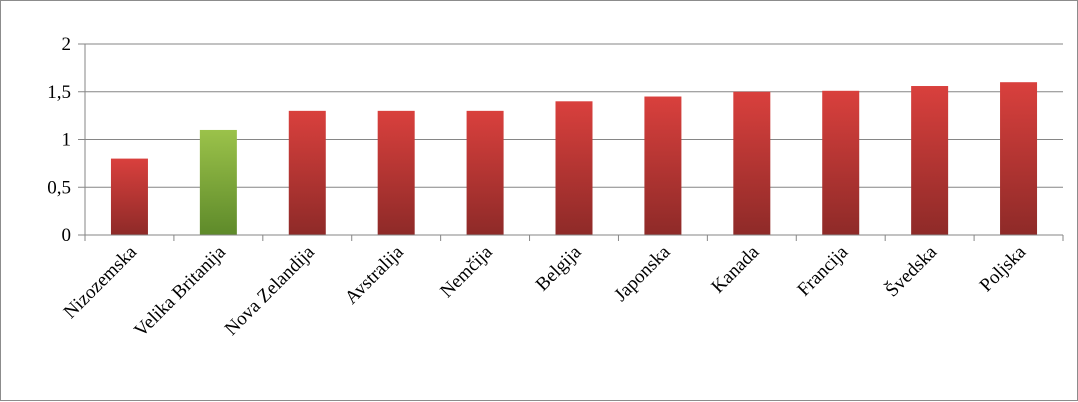 Image resolution: width=1078 pixels, height=402 pixels. Describe the element at coordinates (911, 271) in the screenshot. I see `x-category-label: Švedska` at that location.